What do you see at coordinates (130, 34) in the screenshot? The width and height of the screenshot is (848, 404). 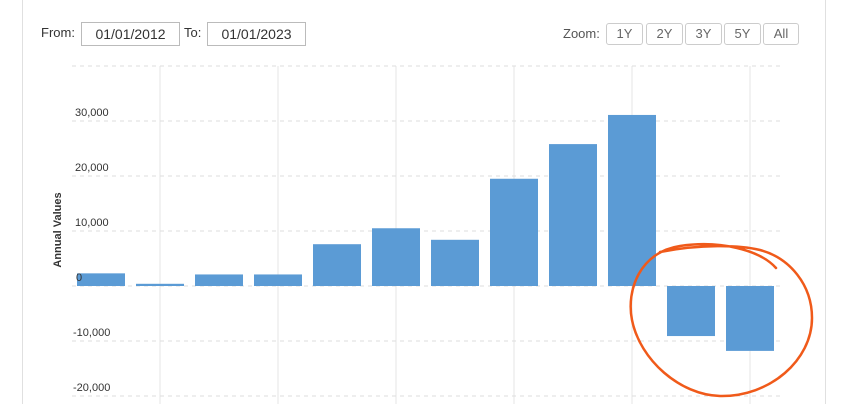 I see `from-input: 01/01/2012` at bounding box center [130, 34].